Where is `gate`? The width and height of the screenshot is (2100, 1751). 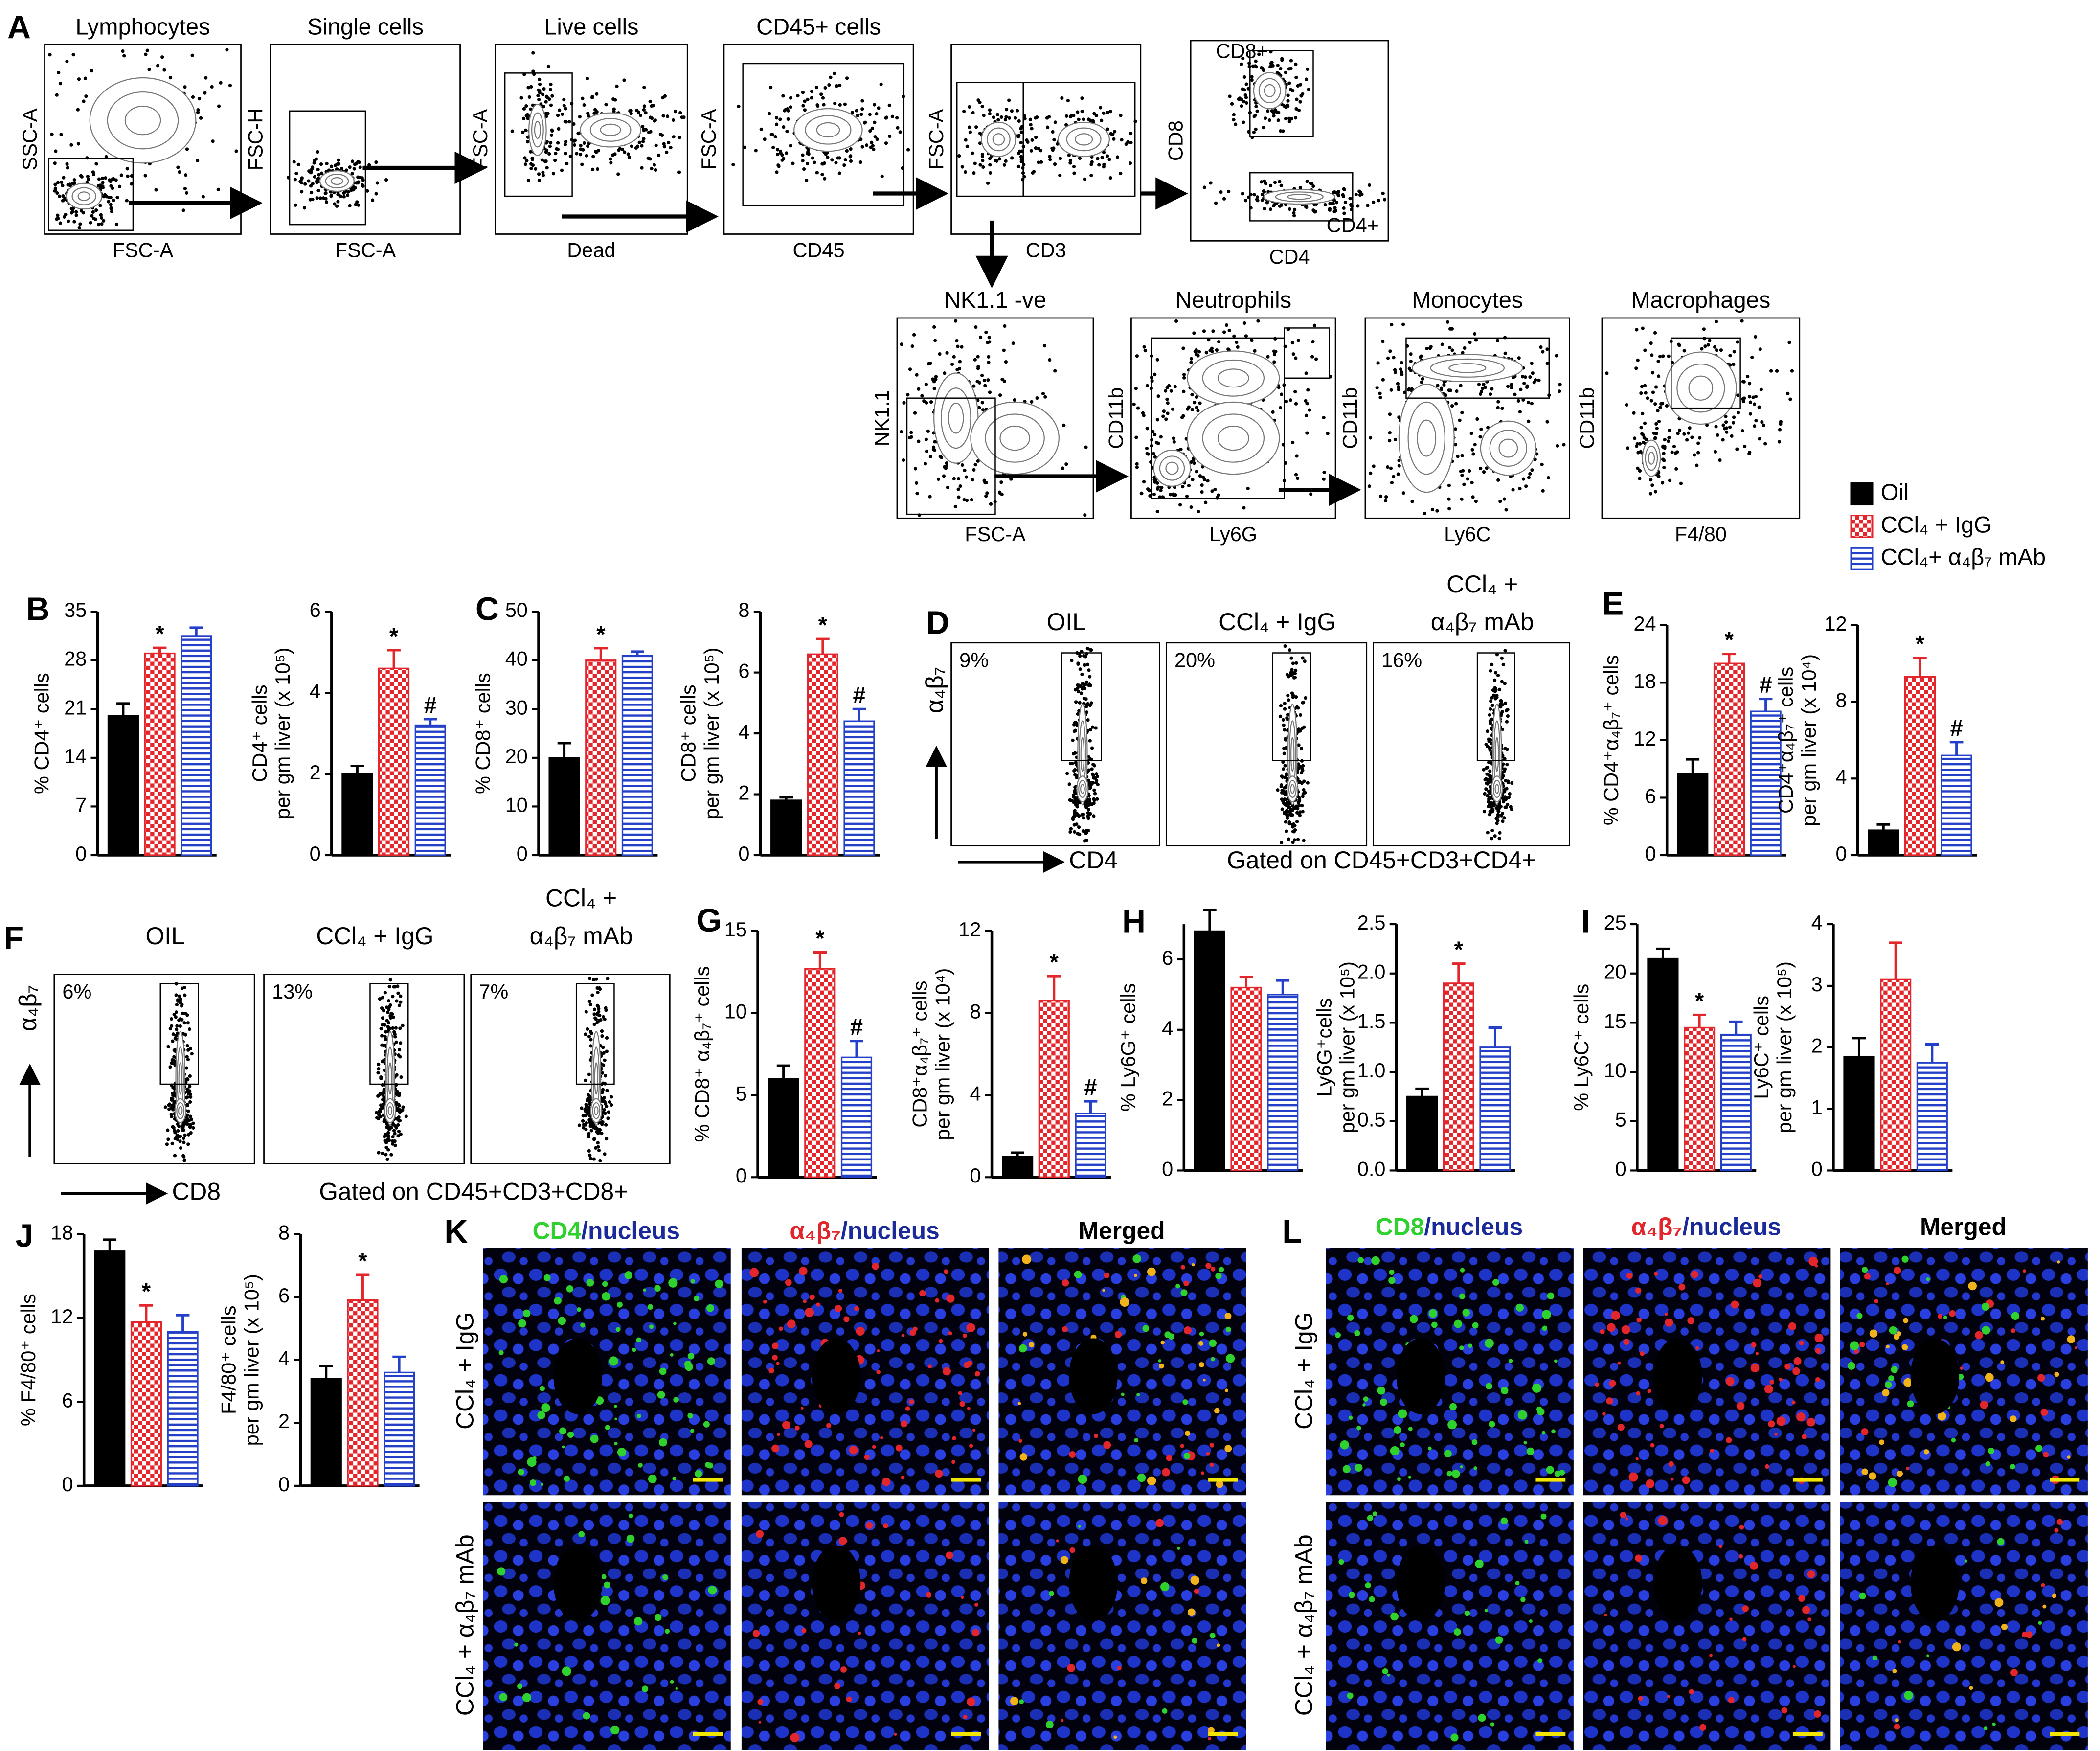
gate is located at coordinates (1307, 353).